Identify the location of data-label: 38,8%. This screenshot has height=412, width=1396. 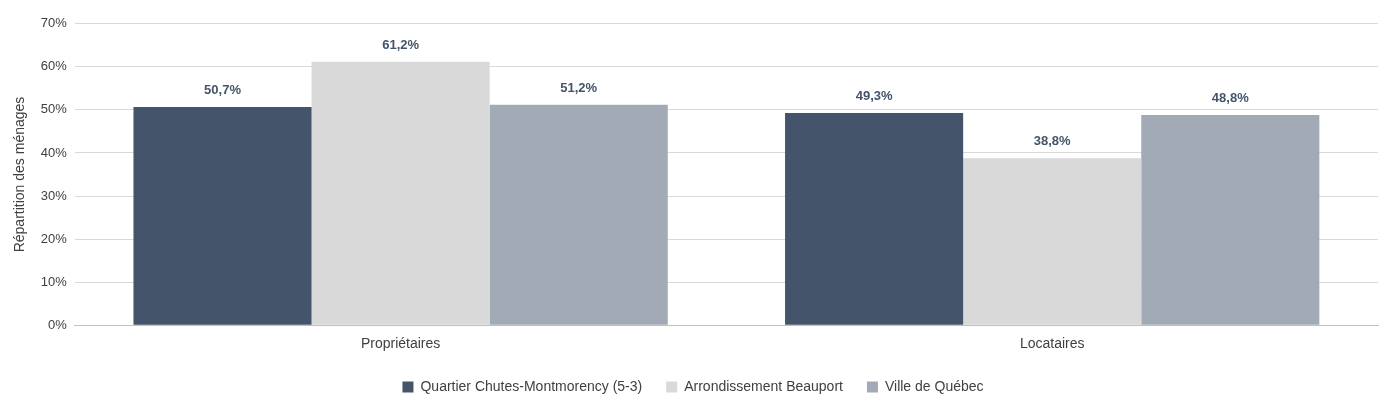
(1052, 141).